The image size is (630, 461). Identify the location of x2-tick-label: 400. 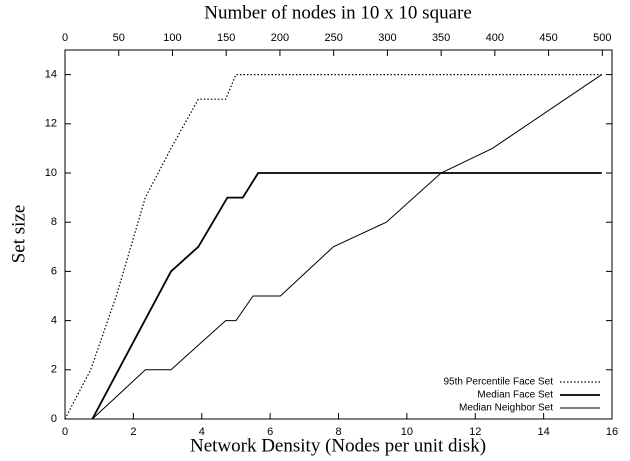
(495, 38).